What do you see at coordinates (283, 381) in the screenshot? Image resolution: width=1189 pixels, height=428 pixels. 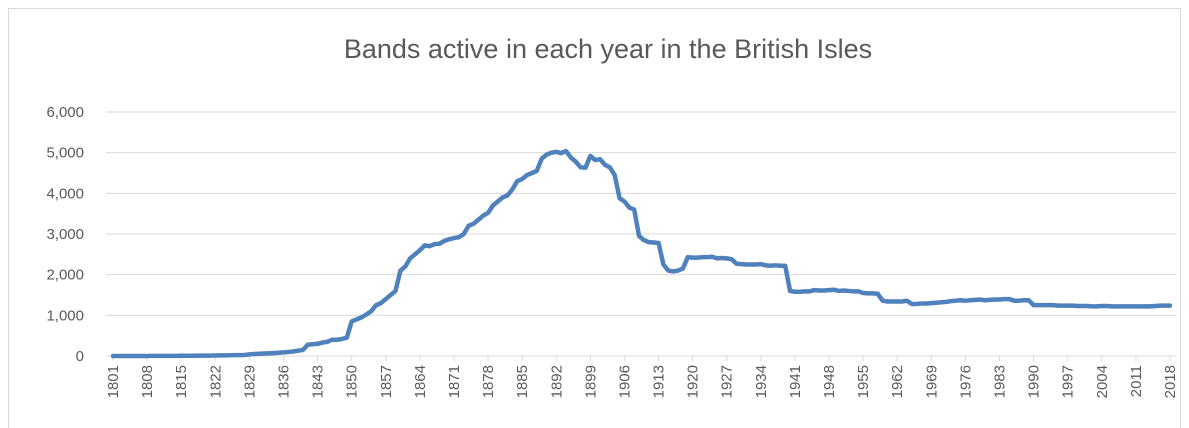 I see `x-tick-label: 1836` at bounding box center [283, 381].